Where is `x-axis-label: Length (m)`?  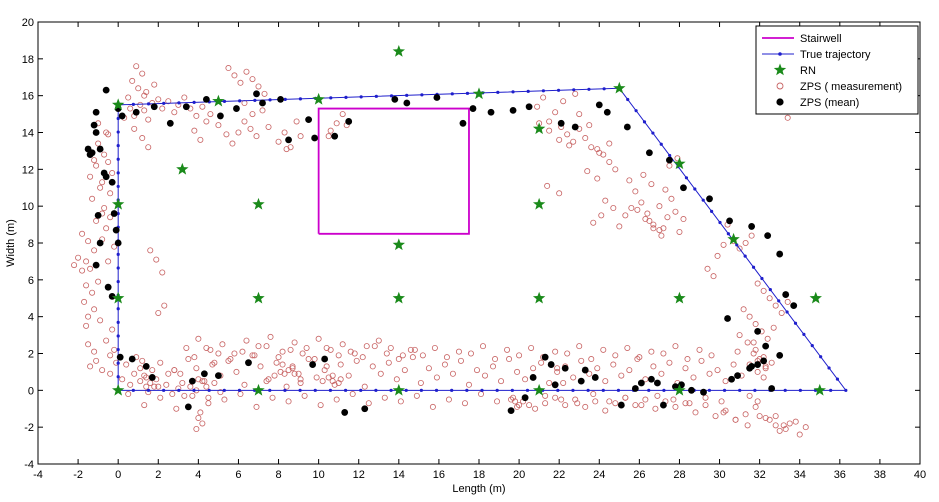
x-axis-label: Length (m) is located at coordinates (478, 489).